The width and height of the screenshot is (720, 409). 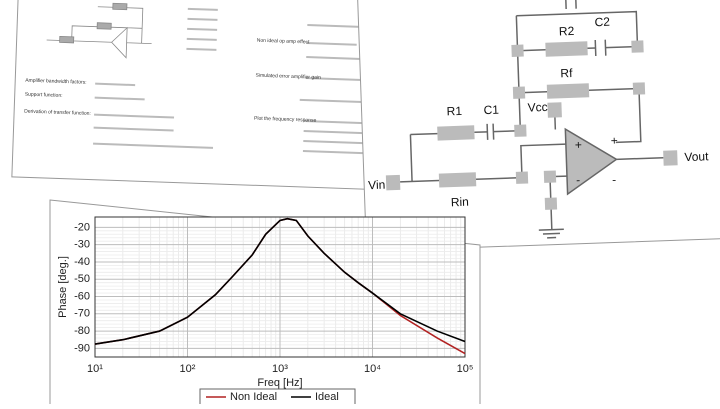 What do you see at coordinates (566, 73) in the screenshot?
I see `label: Rf` at bounding box center [566, 73].